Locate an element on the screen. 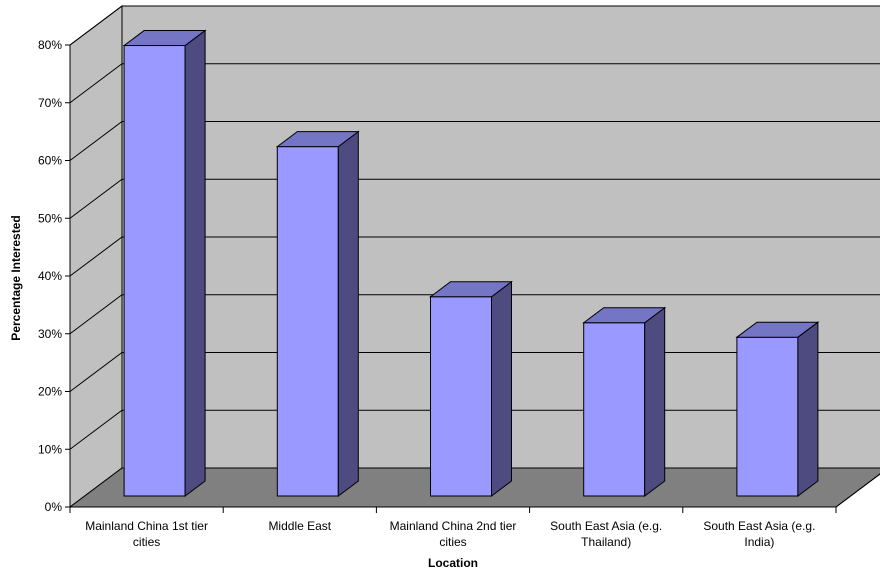  x-tick-label: India) is located at coordinates (759, 542).